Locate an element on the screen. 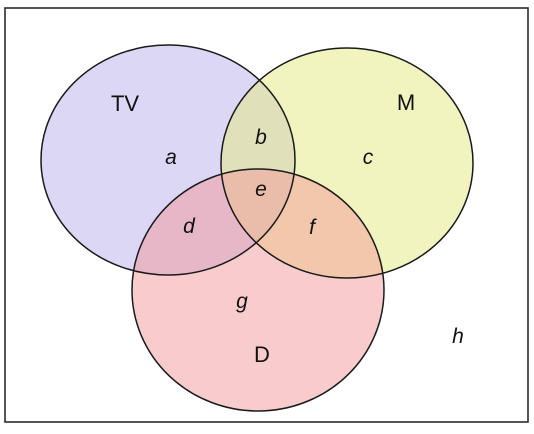 The image size is (534, 434). region-label-e: e is located at coordinates (261, 189).